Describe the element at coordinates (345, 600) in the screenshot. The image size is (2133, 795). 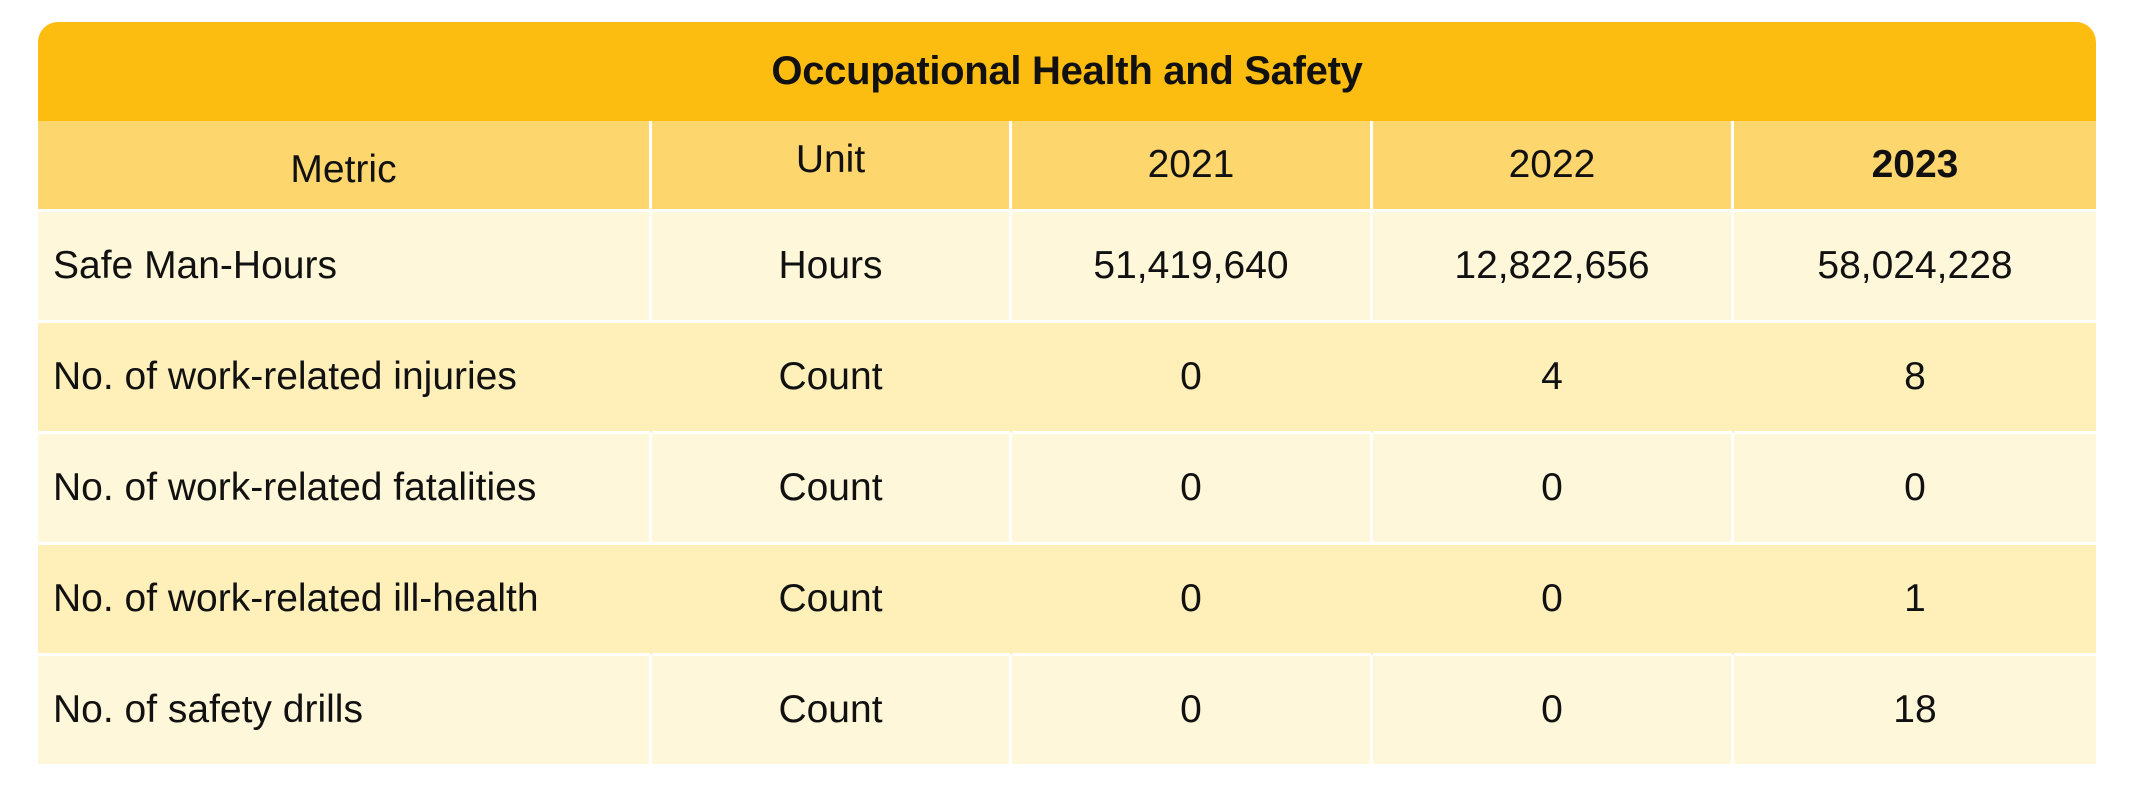
I see `metric-cell: No. of work-related ill-health` at that location.